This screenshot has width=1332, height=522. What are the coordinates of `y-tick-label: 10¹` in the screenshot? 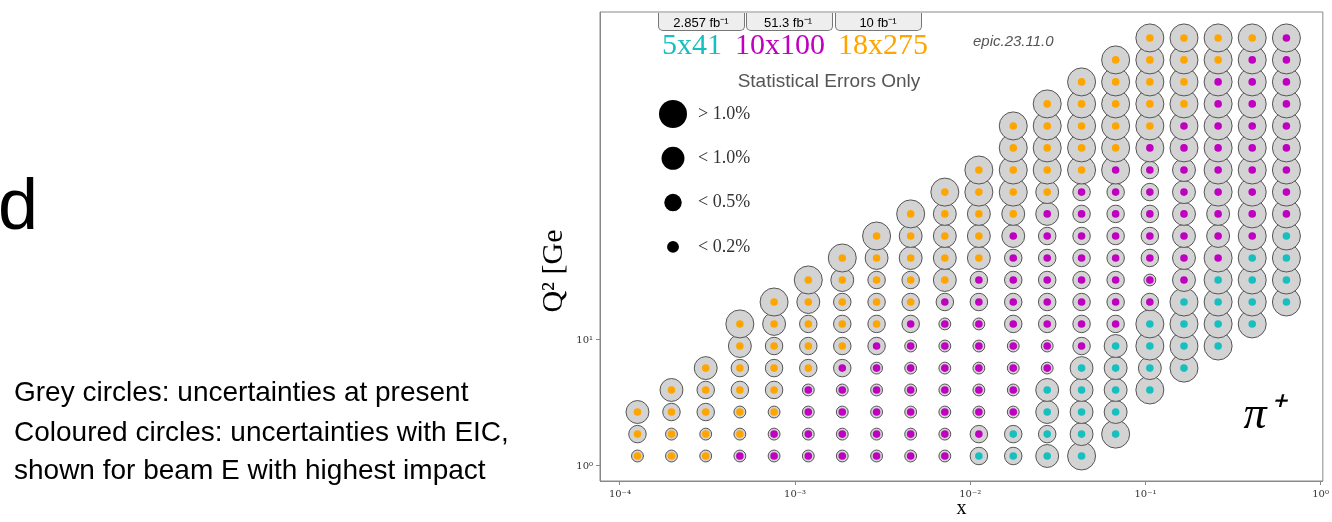 It's located at (584, 339).